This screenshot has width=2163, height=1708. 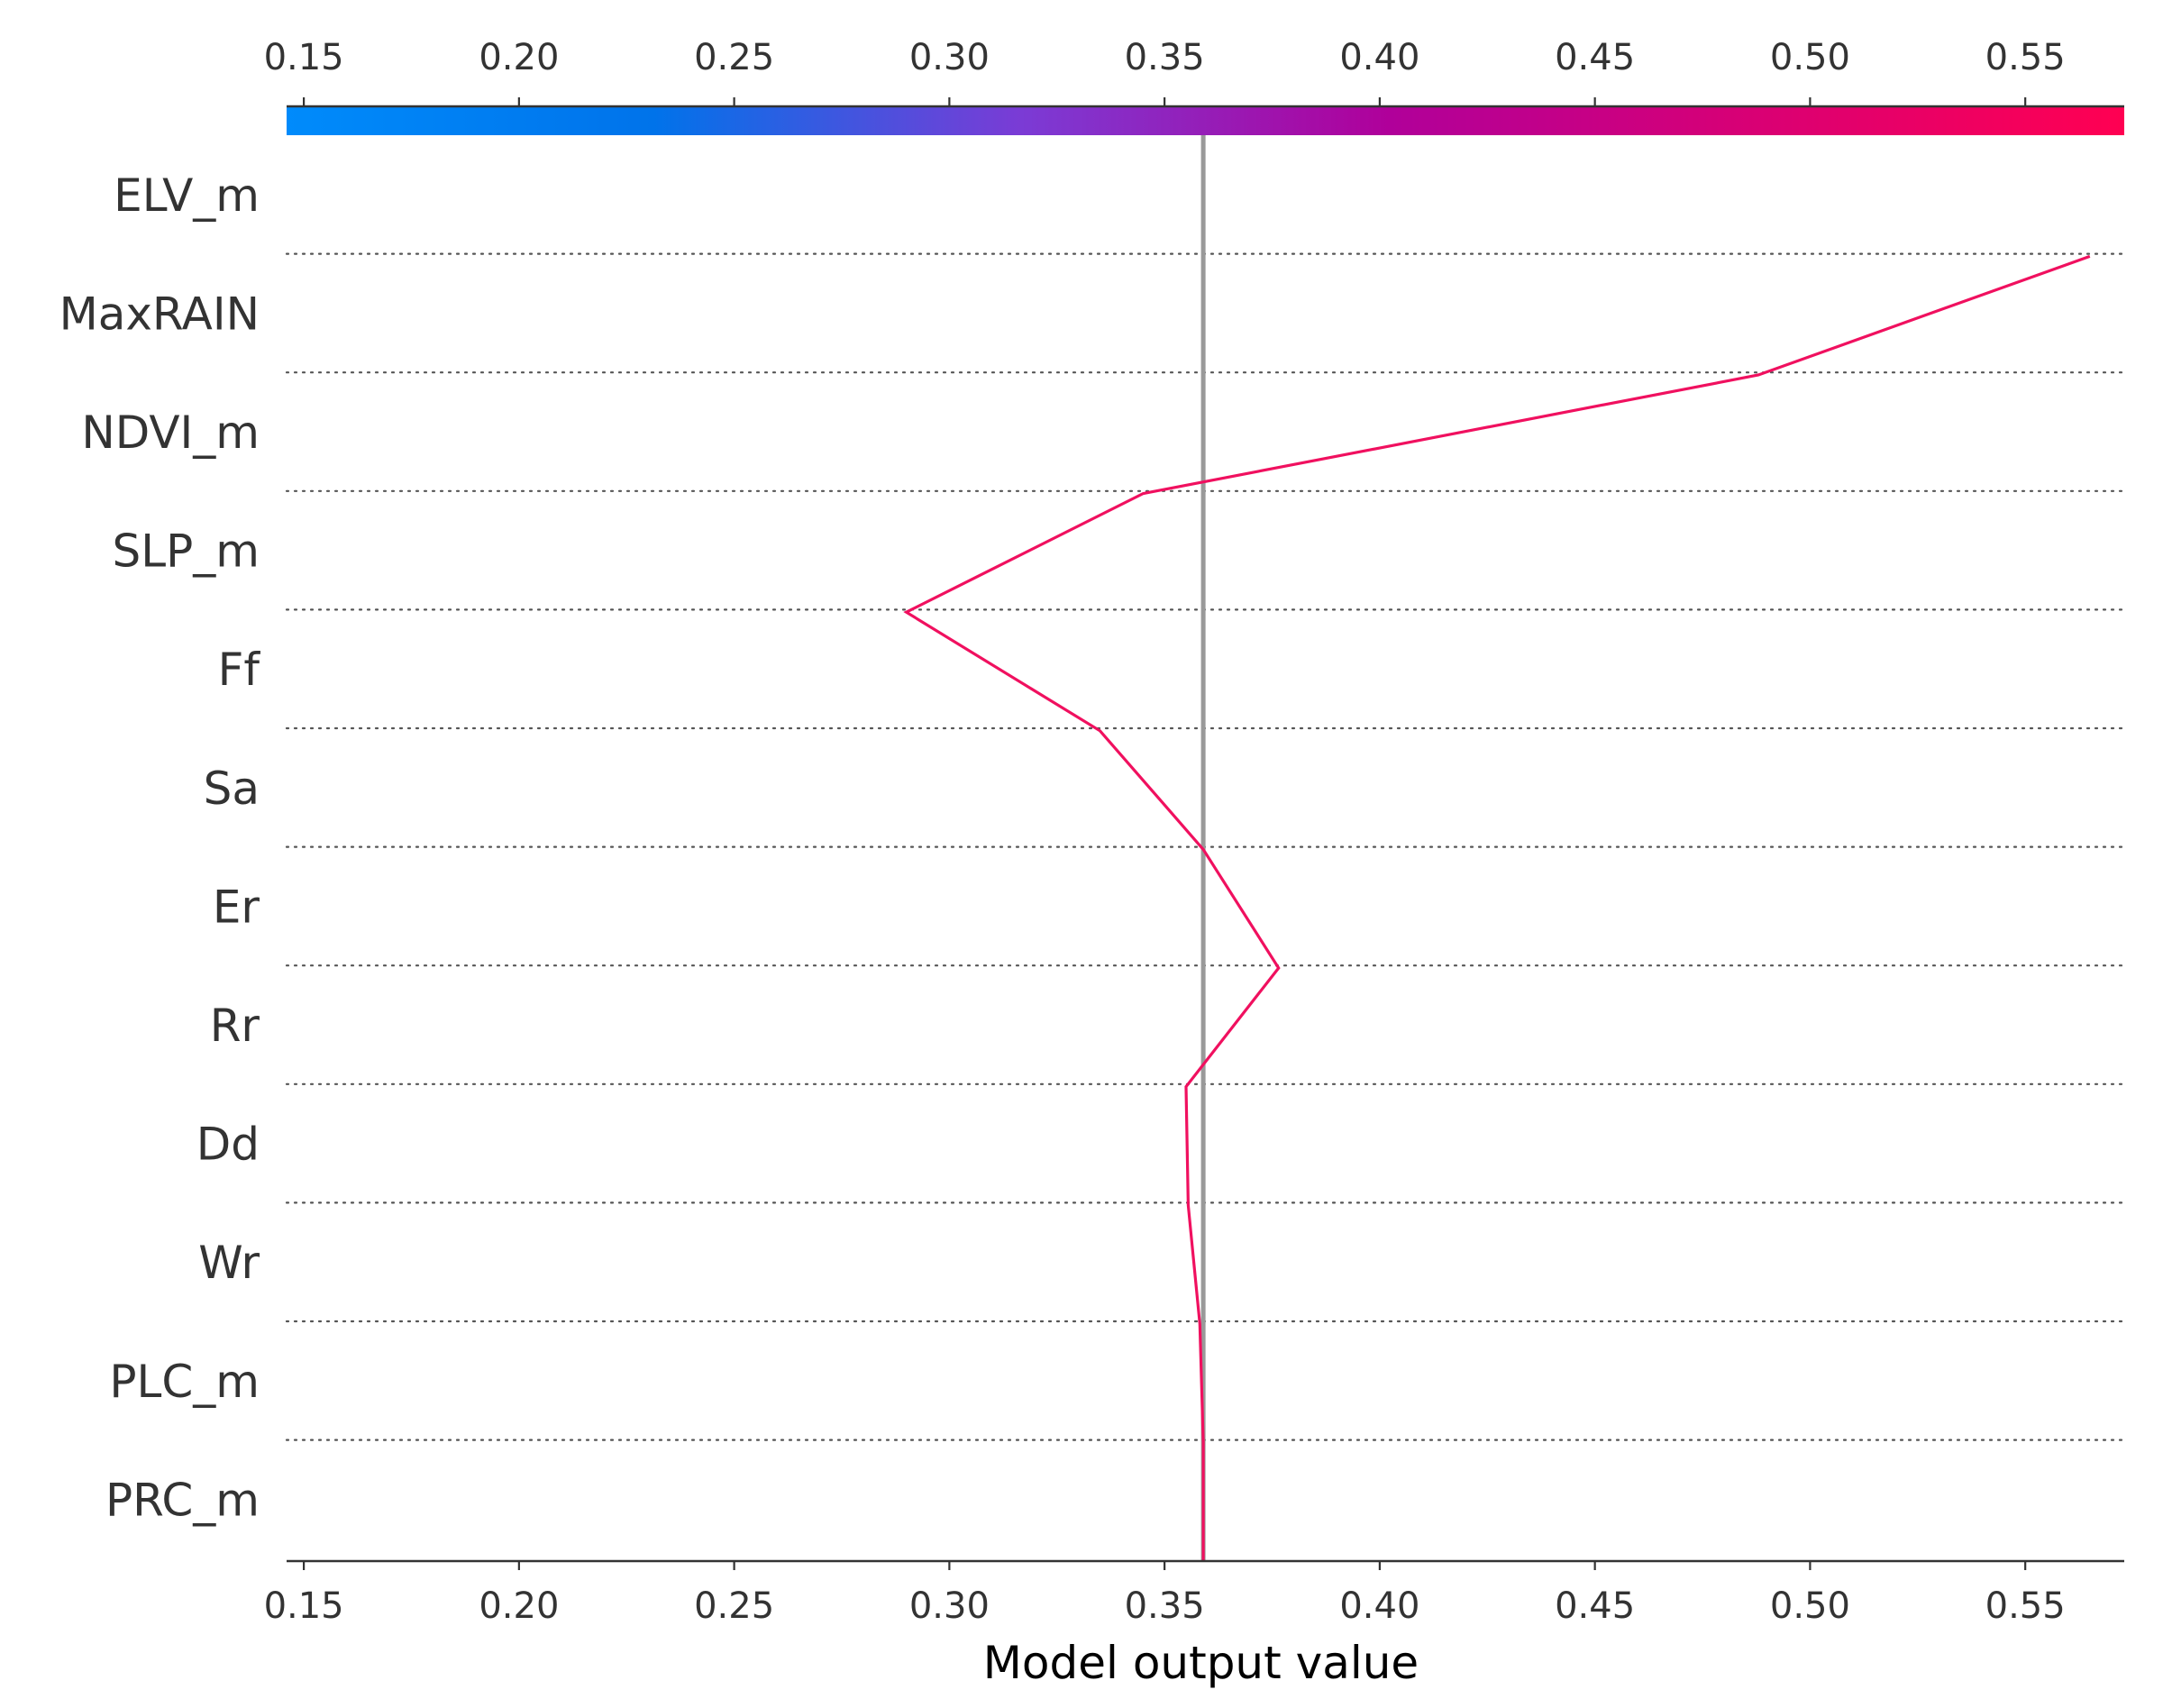 What do you see at coordinates (232, 789) in the screenshot?
I see `feature-label: Sa` at bounding box center [232, 789].